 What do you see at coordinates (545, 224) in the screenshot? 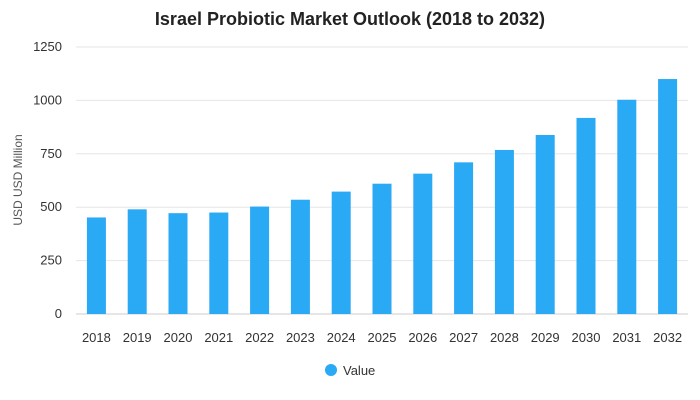
I see `bar-2029` at bounding box center [545, 224].